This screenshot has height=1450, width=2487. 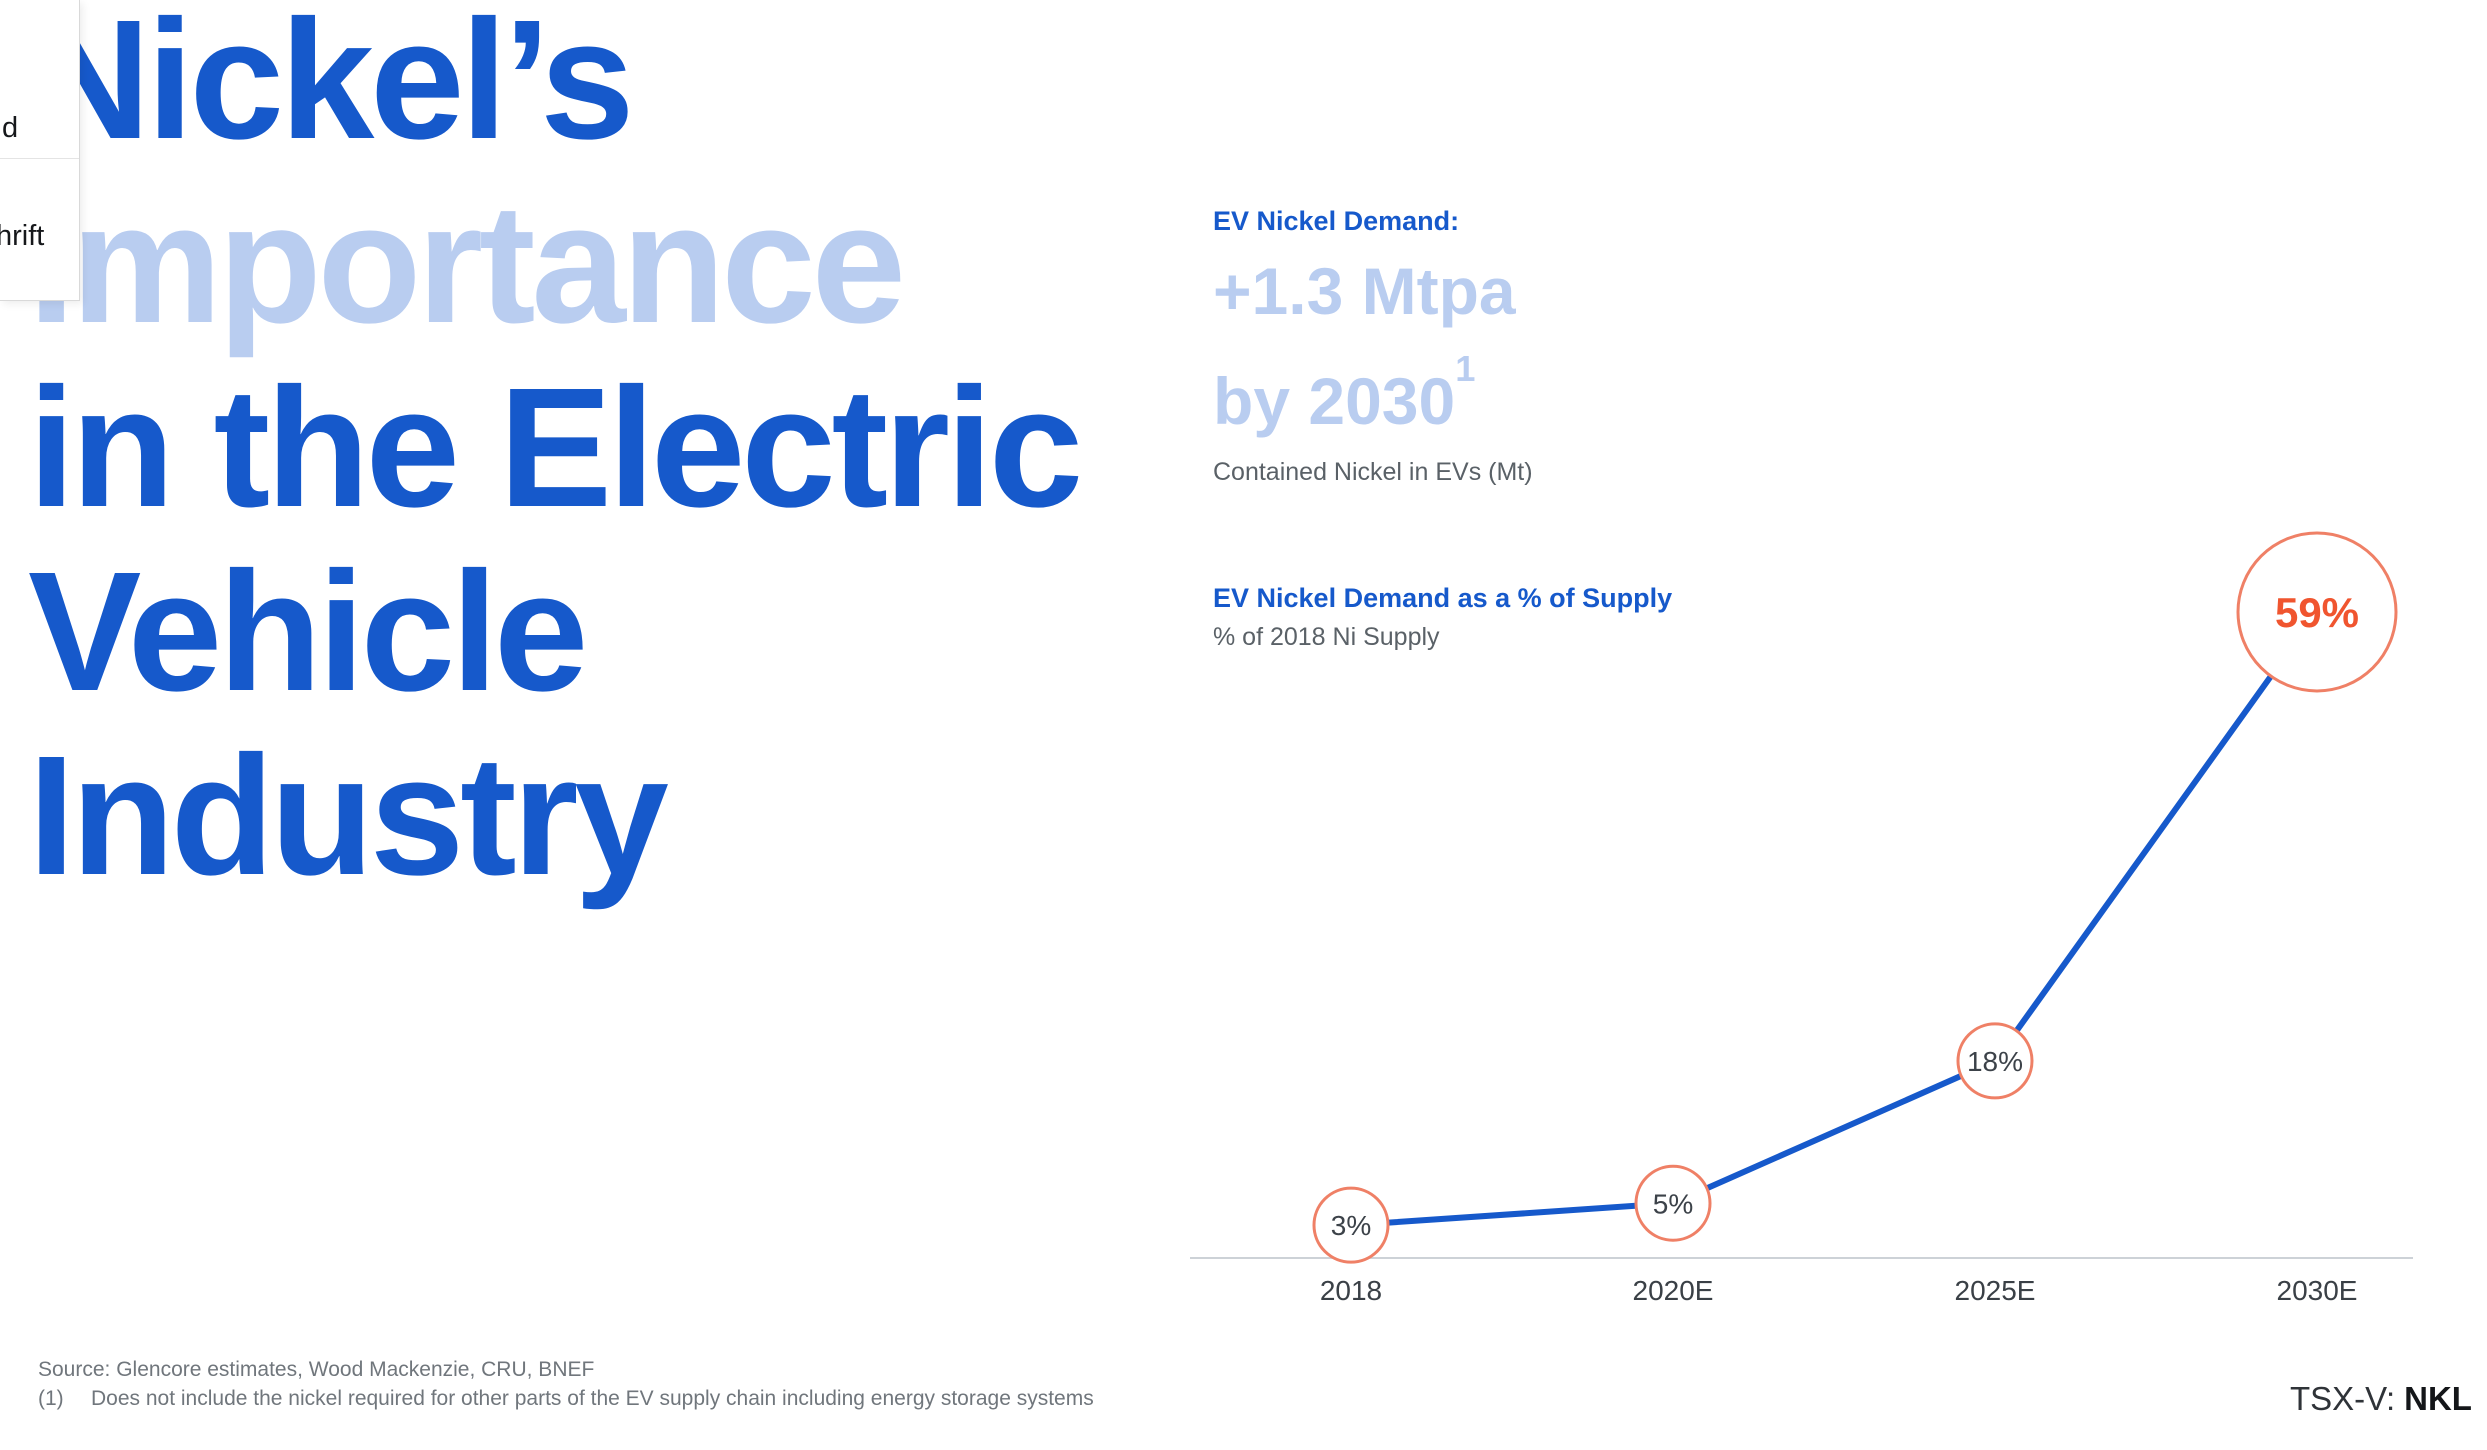 I want to click on chart-tick-label-2030E: 2030E, so click(x=2317, y=1290).